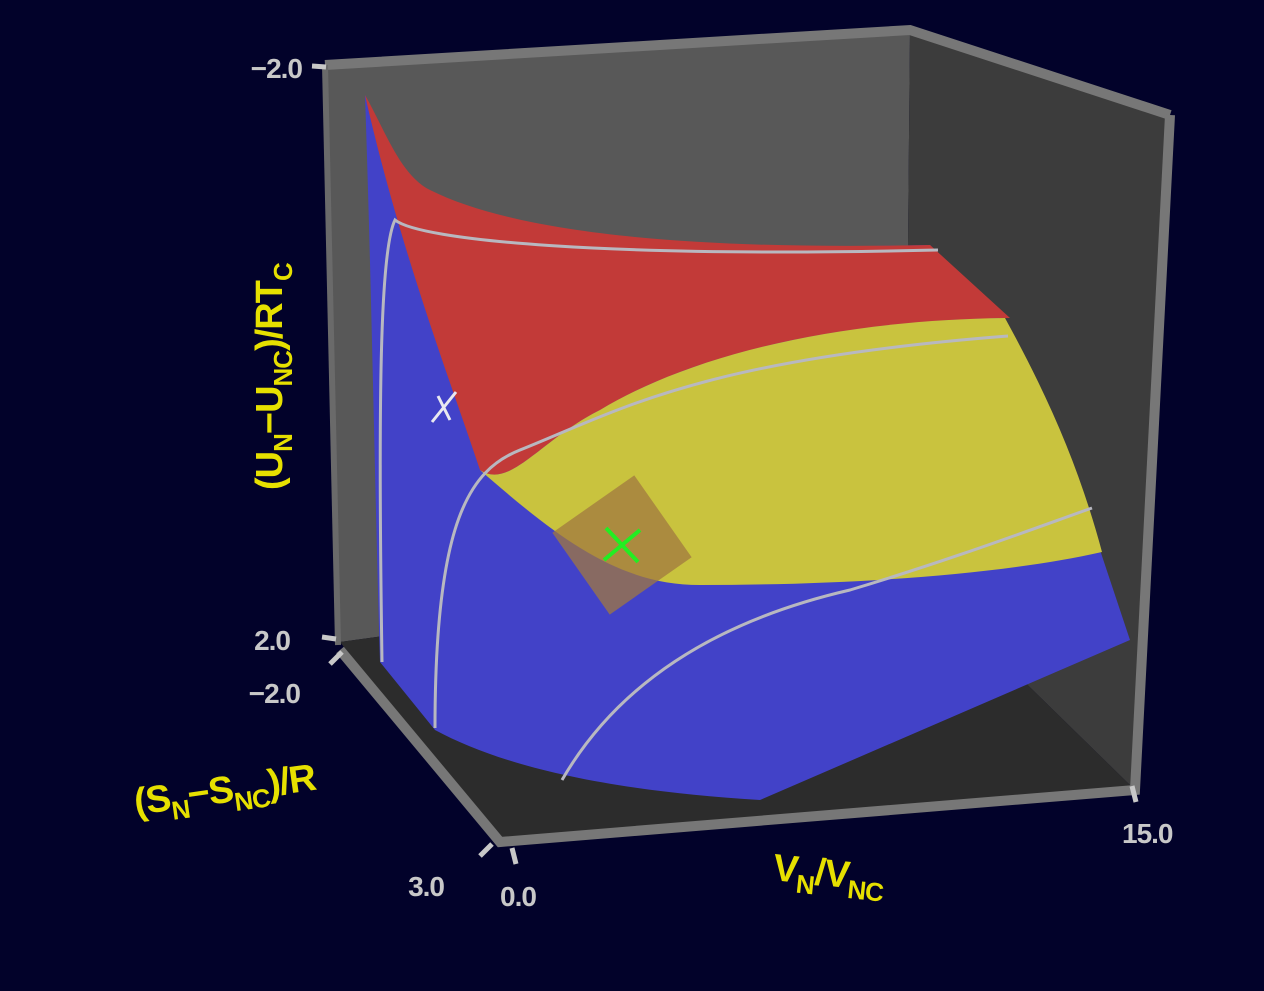  What do you see at coordinates (826, 643) in the screenshot?
I see `contour-line` at bounding box center [826, 643].